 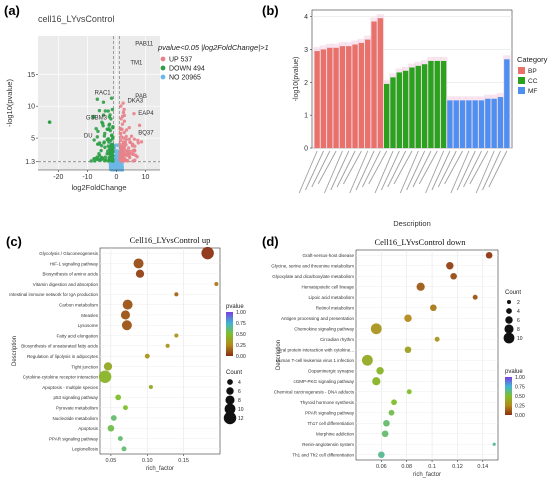 What do you see at coordinates (213, 47) in the screenshot?
I see `legend-title: pvalue<0.05 |log2FoldChange|>1` at bounding box center [213, 47].